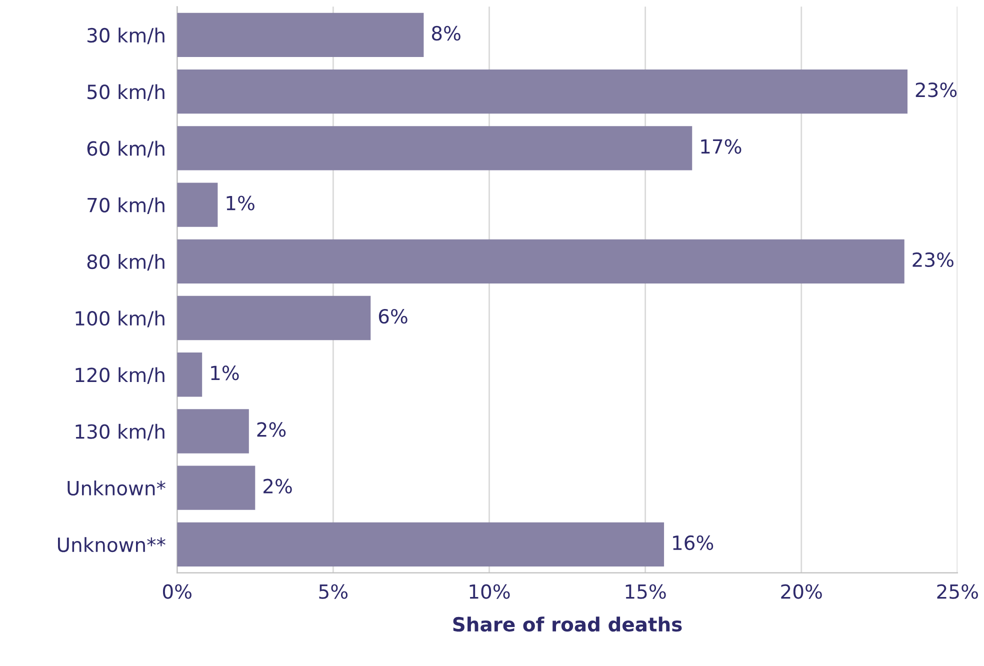 The width and height of the screenshot is (984, 666). I want to click on data-label: 6%, so click(393, 316).